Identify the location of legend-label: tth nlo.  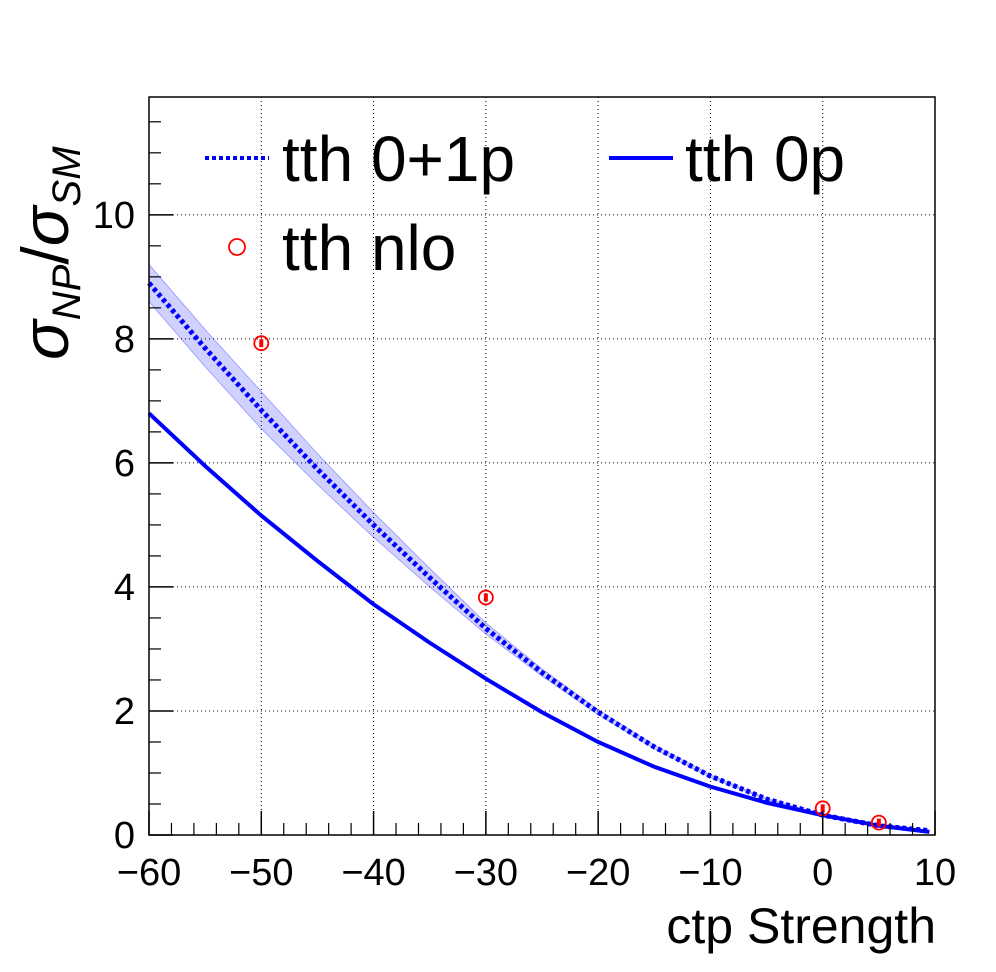
(369, 248).